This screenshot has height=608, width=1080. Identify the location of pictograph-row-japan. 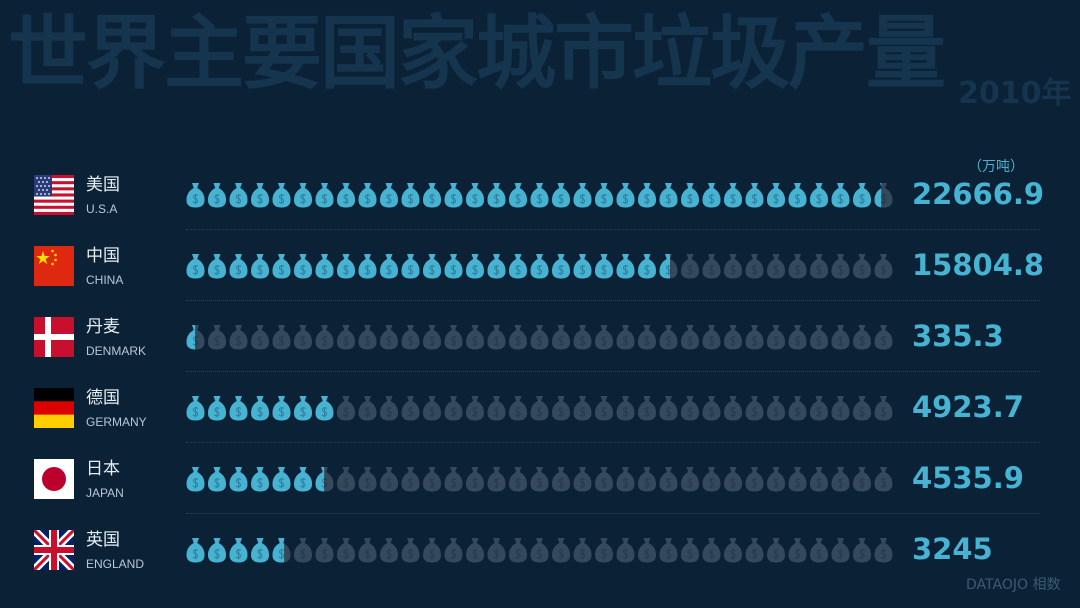
(539, 479).